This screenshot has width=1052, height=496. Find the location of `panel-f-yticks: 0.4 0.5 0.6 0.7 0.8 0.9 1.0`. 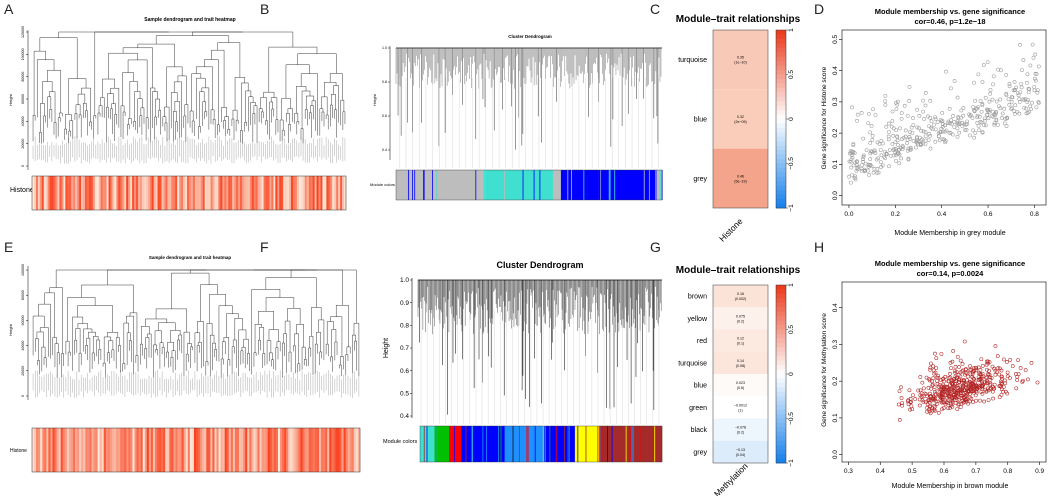

panel-f-yticks: 0.4 0.5 0.6 0.7 0.8 0.9 1.0 is located at coordinates (406, 348).